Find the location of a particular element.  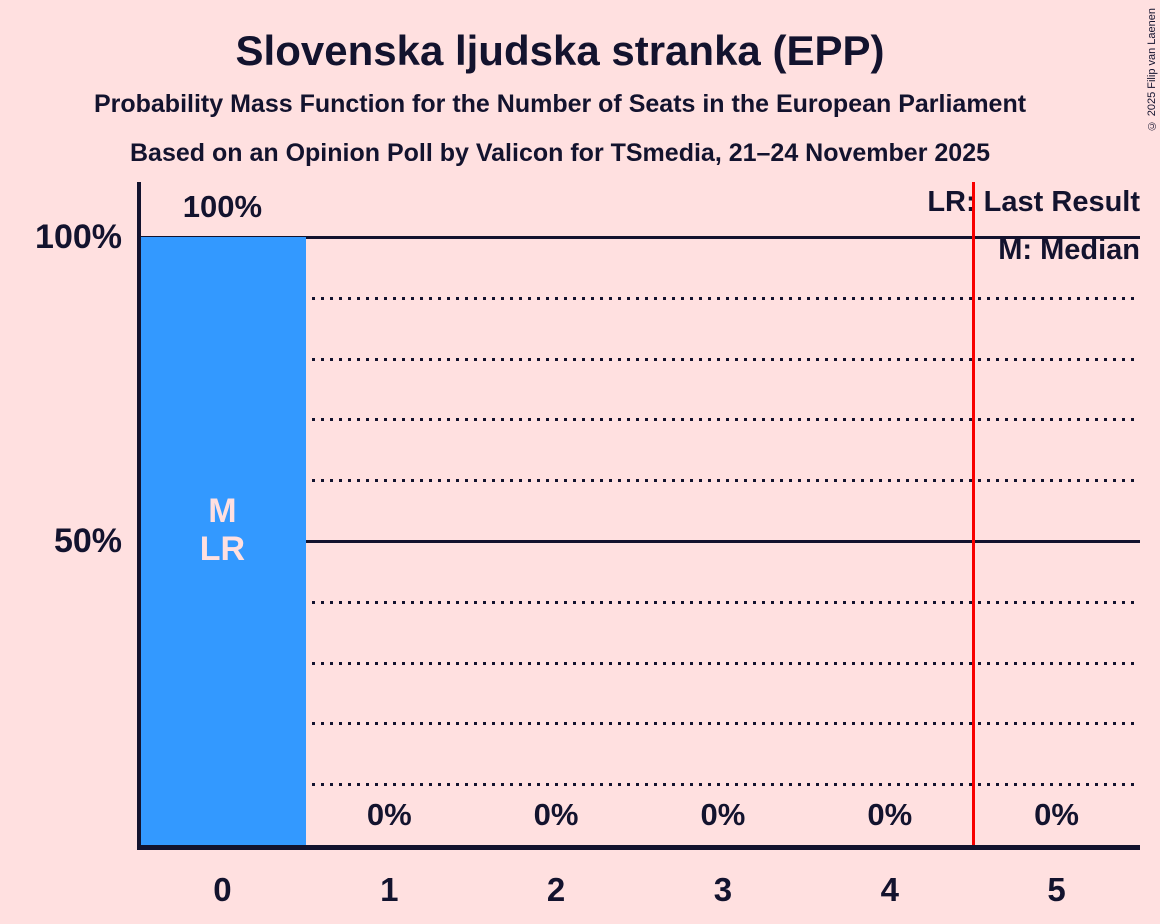

value-label-seat-4: 0% is located at coordinates (890, 814).